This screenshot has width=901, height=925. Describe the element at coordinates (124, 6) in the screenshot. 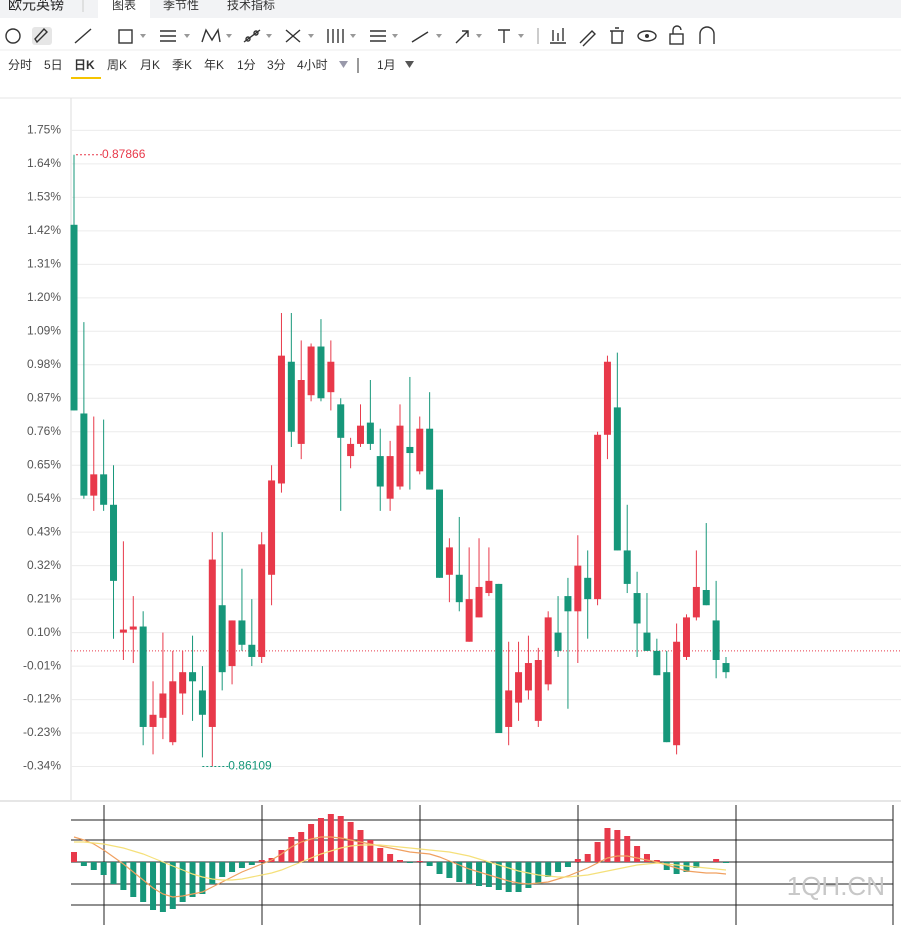

I see `tab: 图表` at that location.